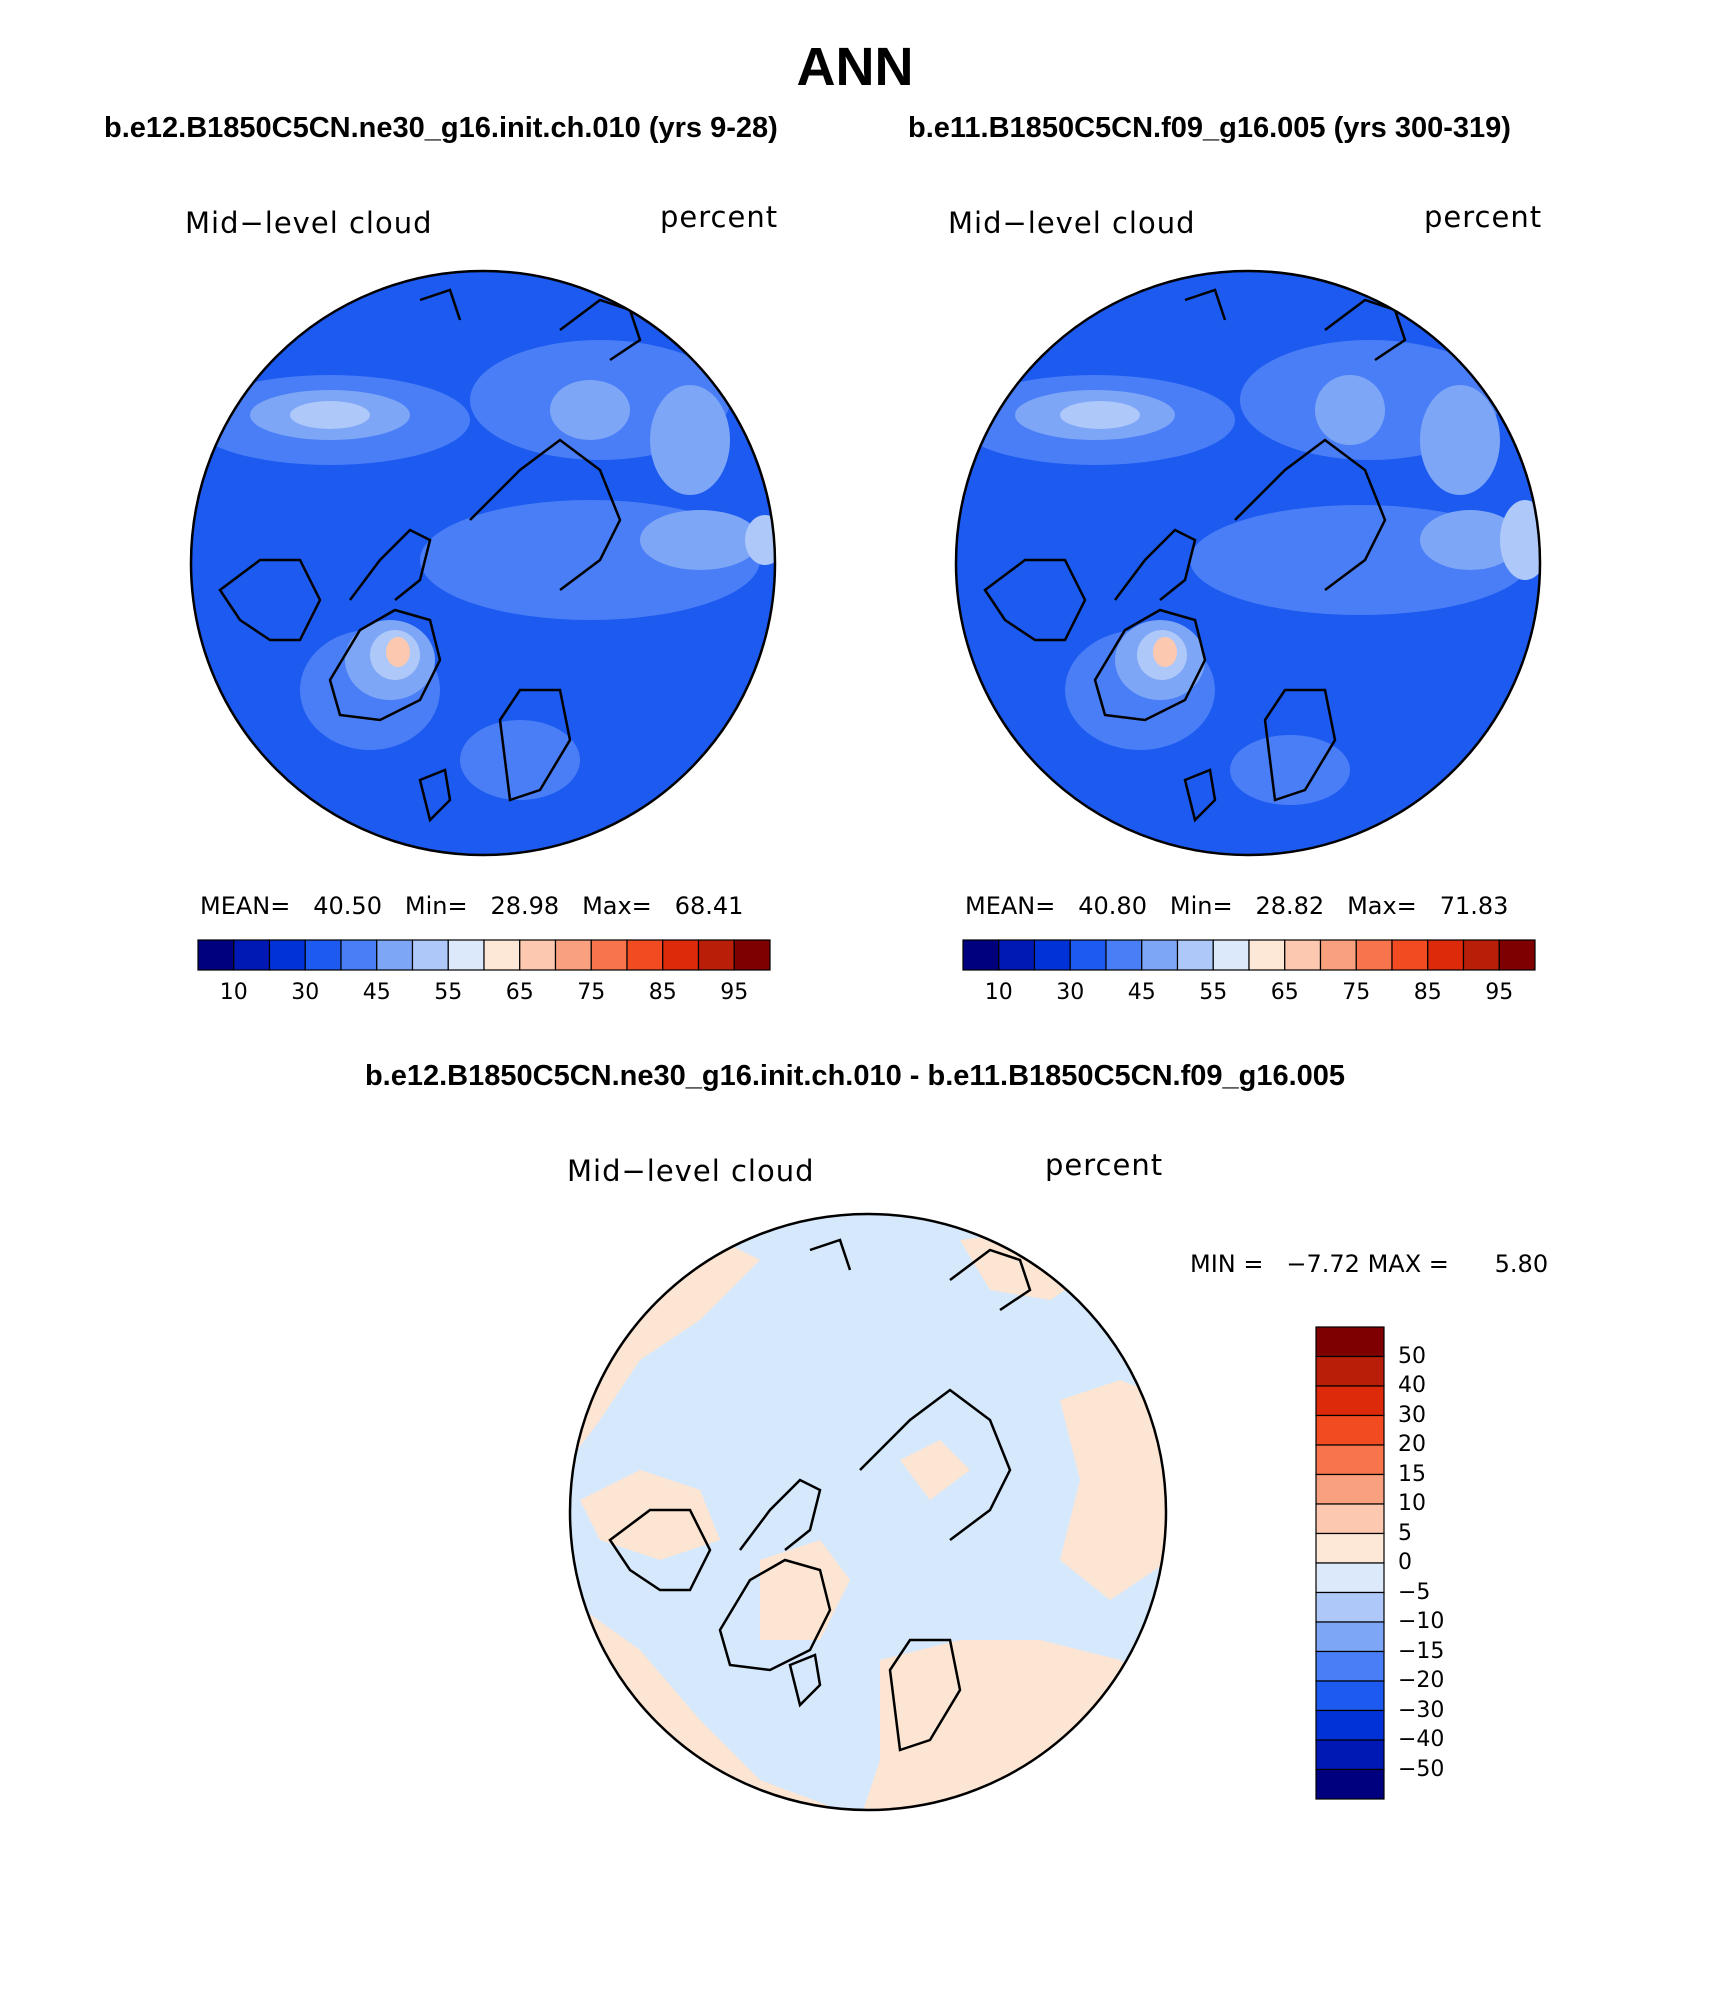  What do you see at coordinates (709, 906) in the screenshot?
I see `max-value: 68.41` at bounding box center [709, 906].